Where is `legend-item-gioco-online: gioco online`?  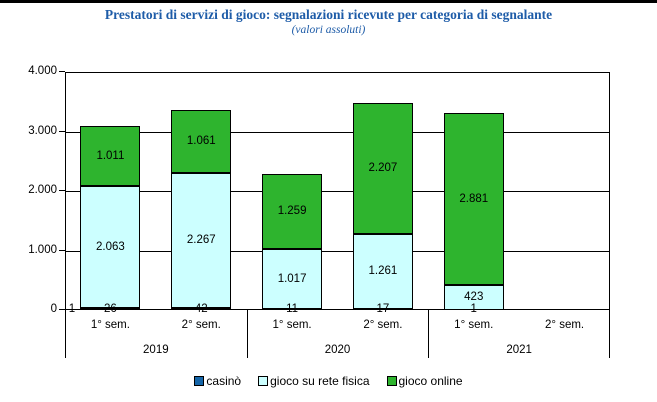
legend-item-gioco-online: gioco online is located at coordinates (424, 381).